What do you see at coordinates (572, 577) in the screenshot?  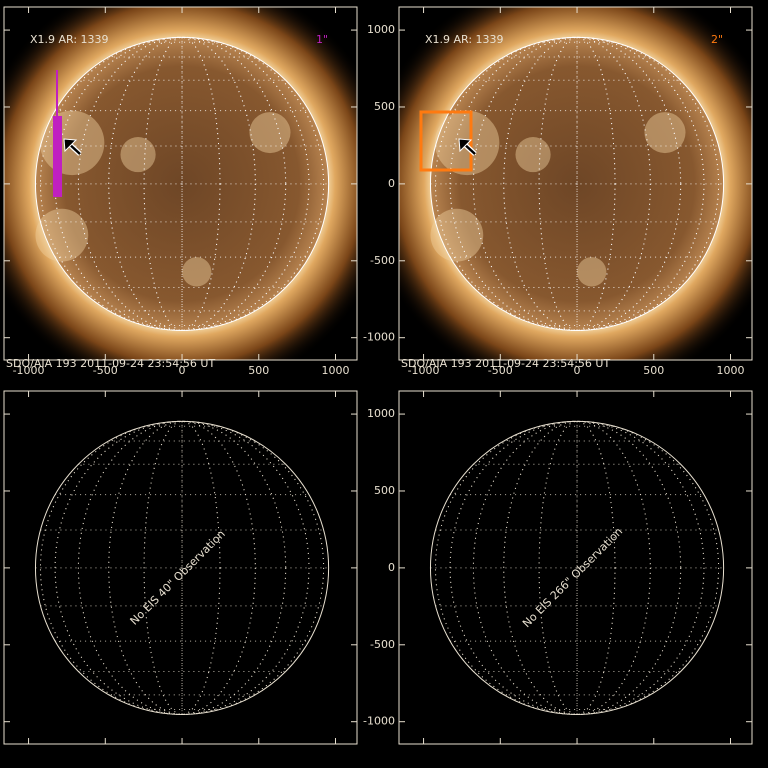 I see `no-observation-message: No EIS 266" Observation` at bounding box center [572, 577].